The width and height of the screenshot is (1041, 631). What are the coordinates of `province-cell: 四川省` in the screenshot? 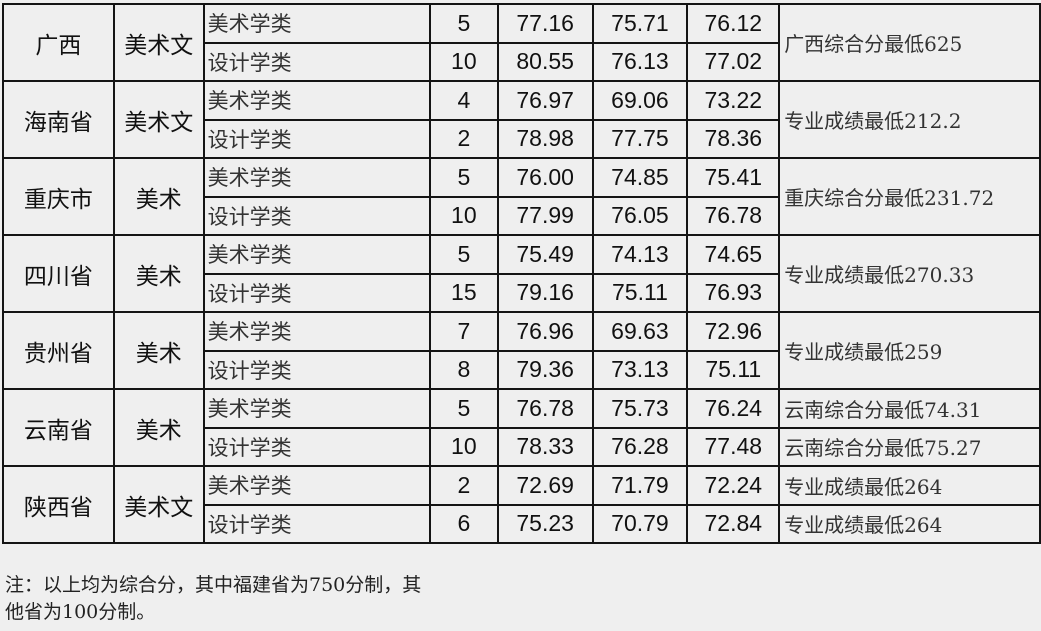 It's located at (58, 273).